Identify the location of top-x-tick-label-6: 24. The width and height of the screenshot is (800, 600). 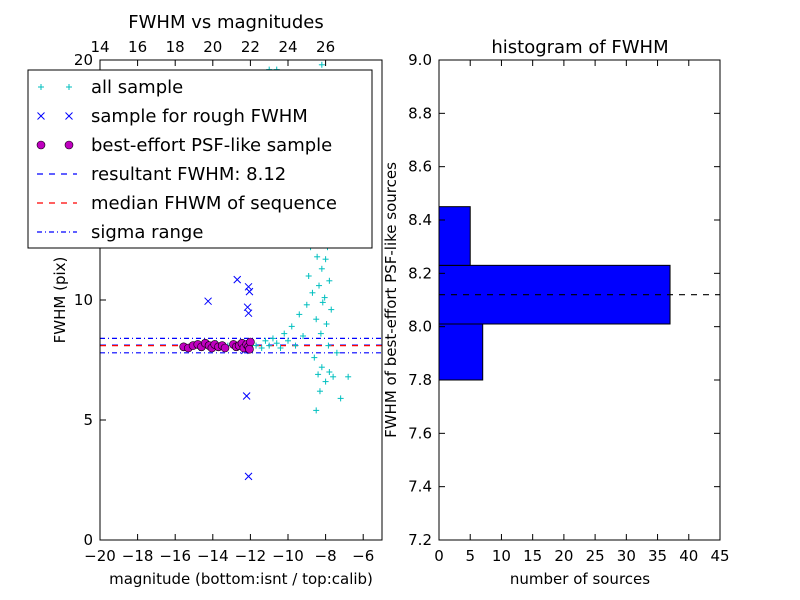
(287, 47).